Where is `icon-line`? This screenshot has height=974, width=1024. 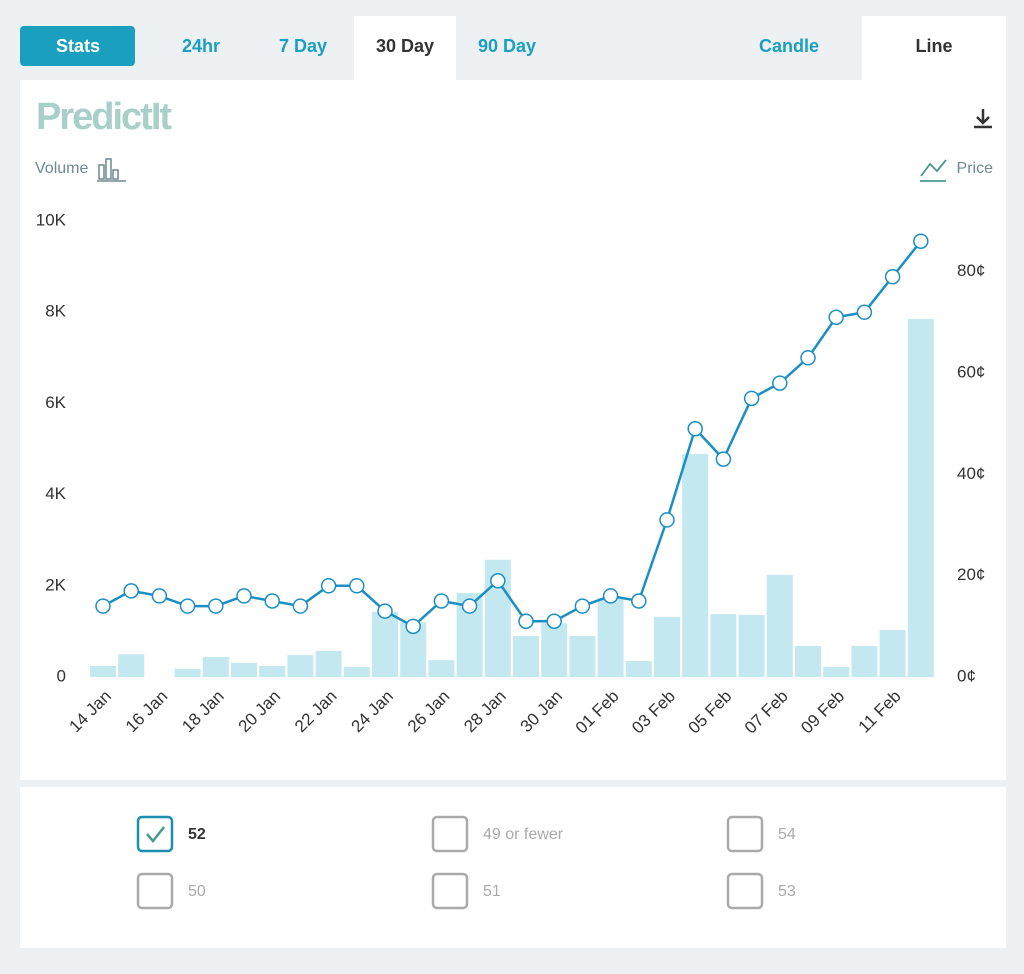
icon-line is located at coordinates (933, 170).